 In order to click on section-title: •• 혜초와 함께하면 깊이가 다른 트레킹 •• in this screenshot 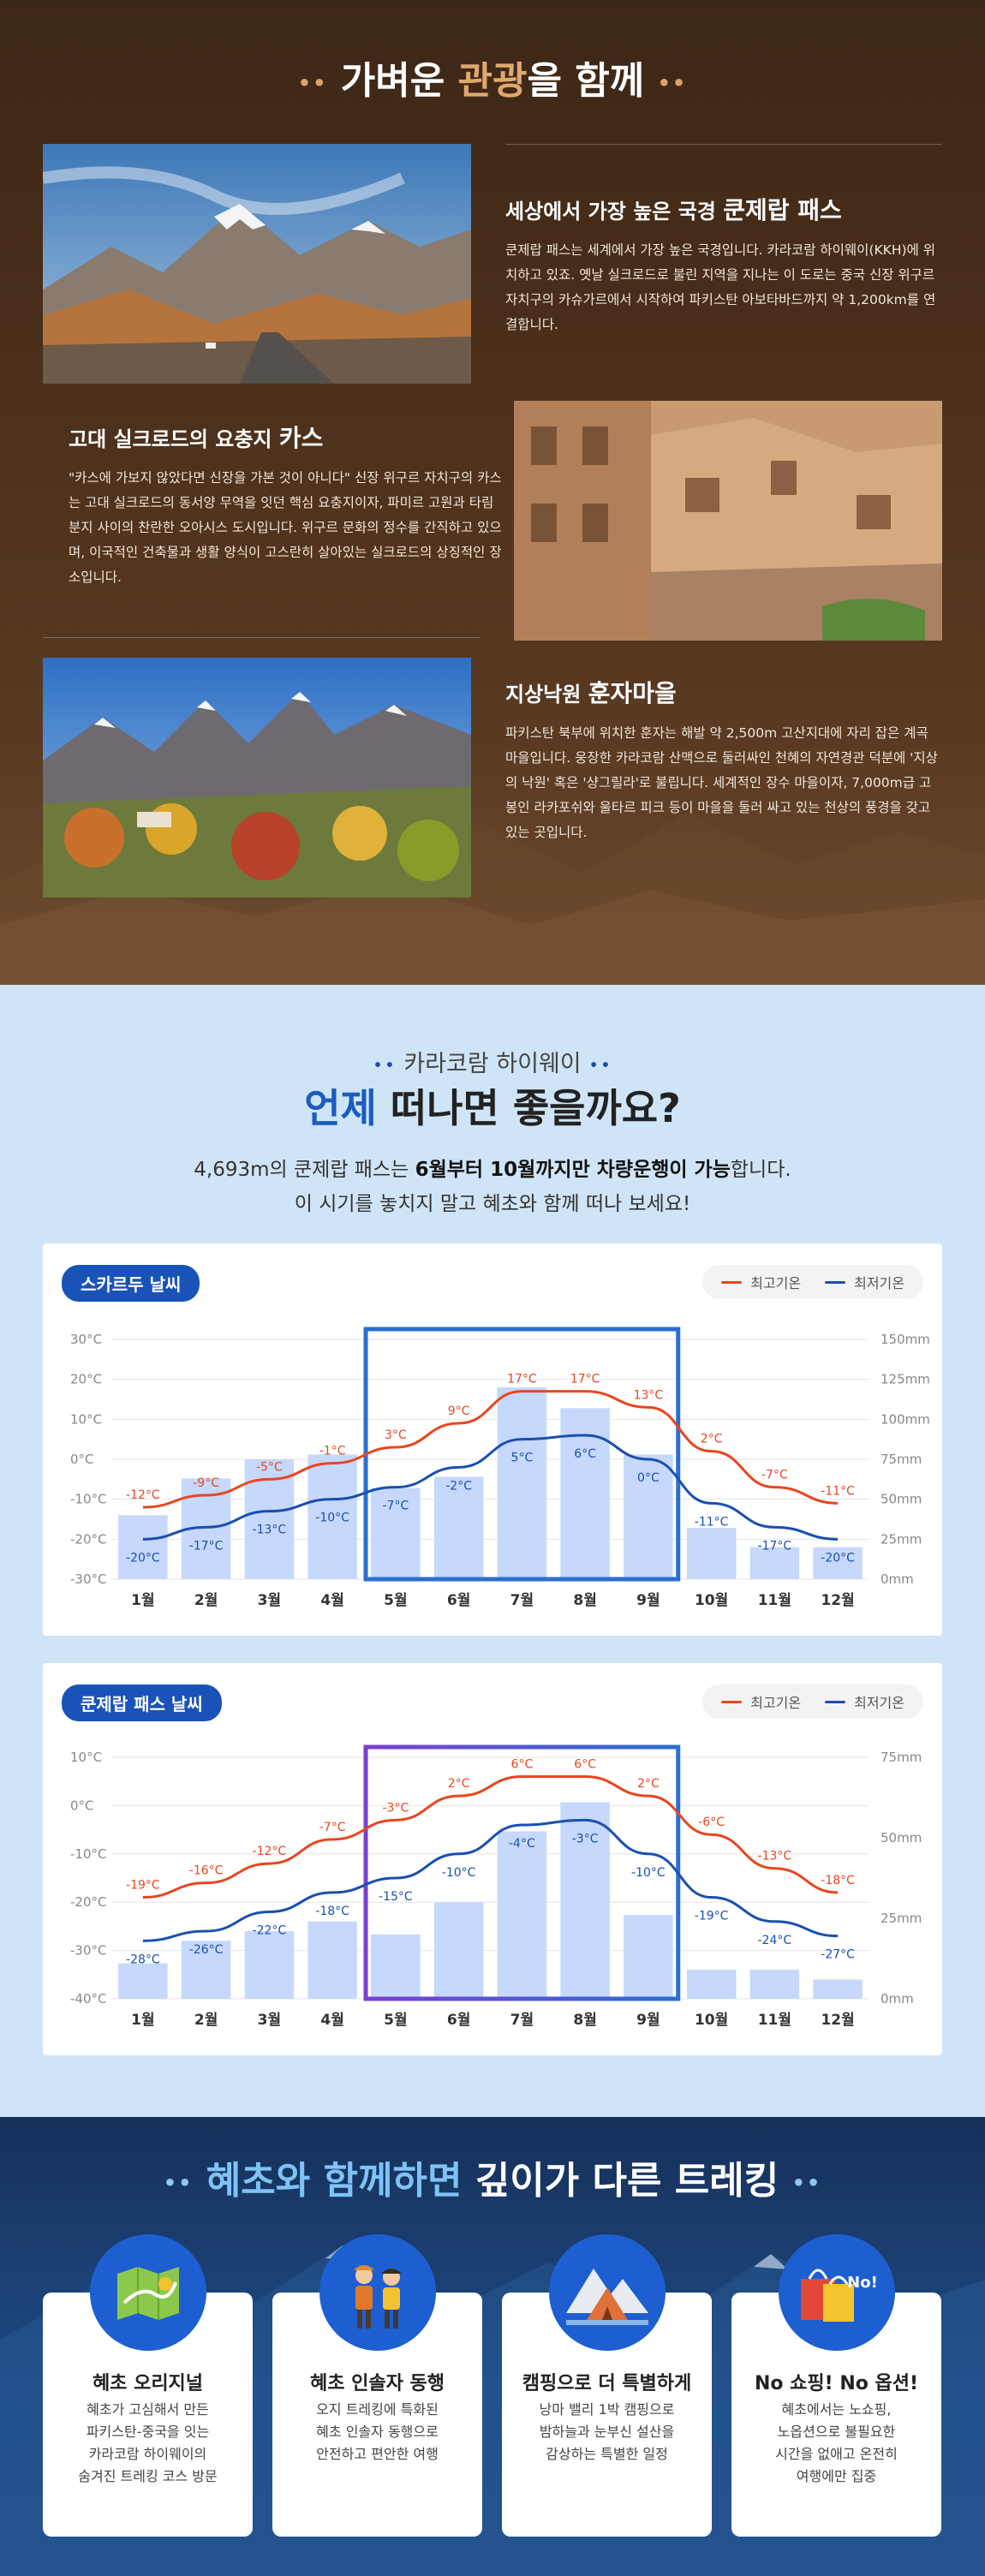, I will do `click(493, 2177)`.